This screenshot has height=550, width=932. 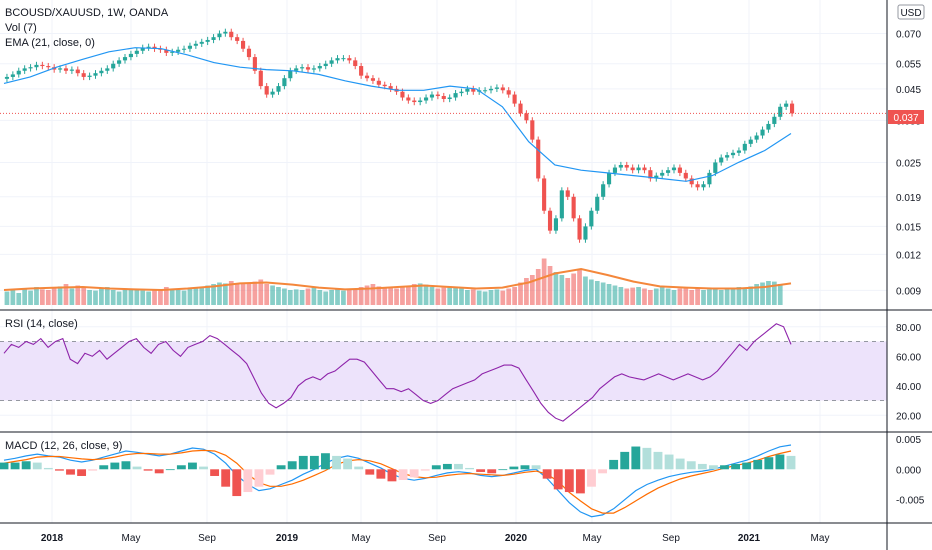 I want to click on price-tick-label: 0.045, so click(x=908, y=90).